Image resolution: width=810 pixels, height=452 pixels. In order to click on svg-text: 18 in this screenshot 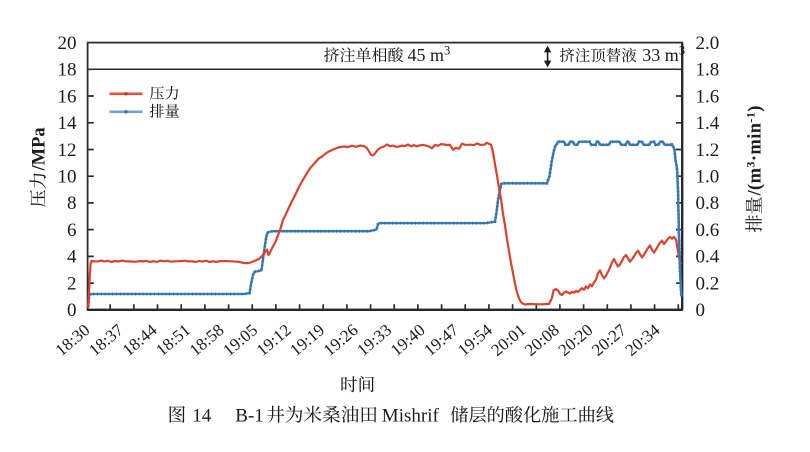, I will do `click(67, 70)`.